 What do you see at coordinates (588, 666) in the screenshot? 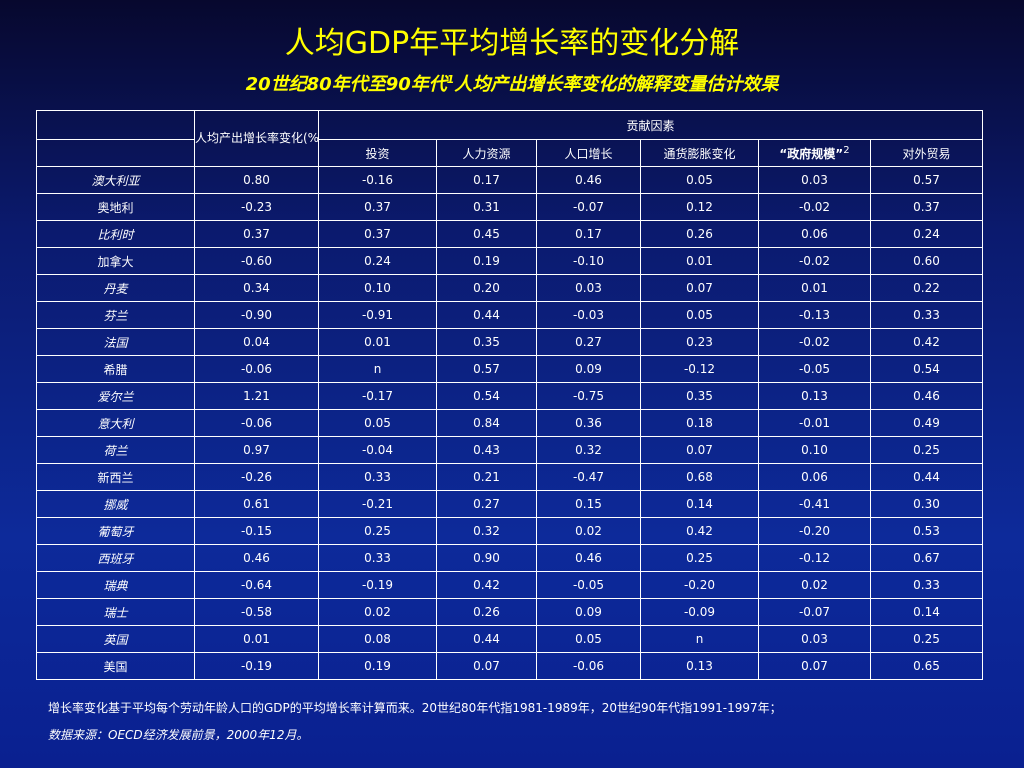
I see `value-cell: -0.06` at bounding box center [588, 666].